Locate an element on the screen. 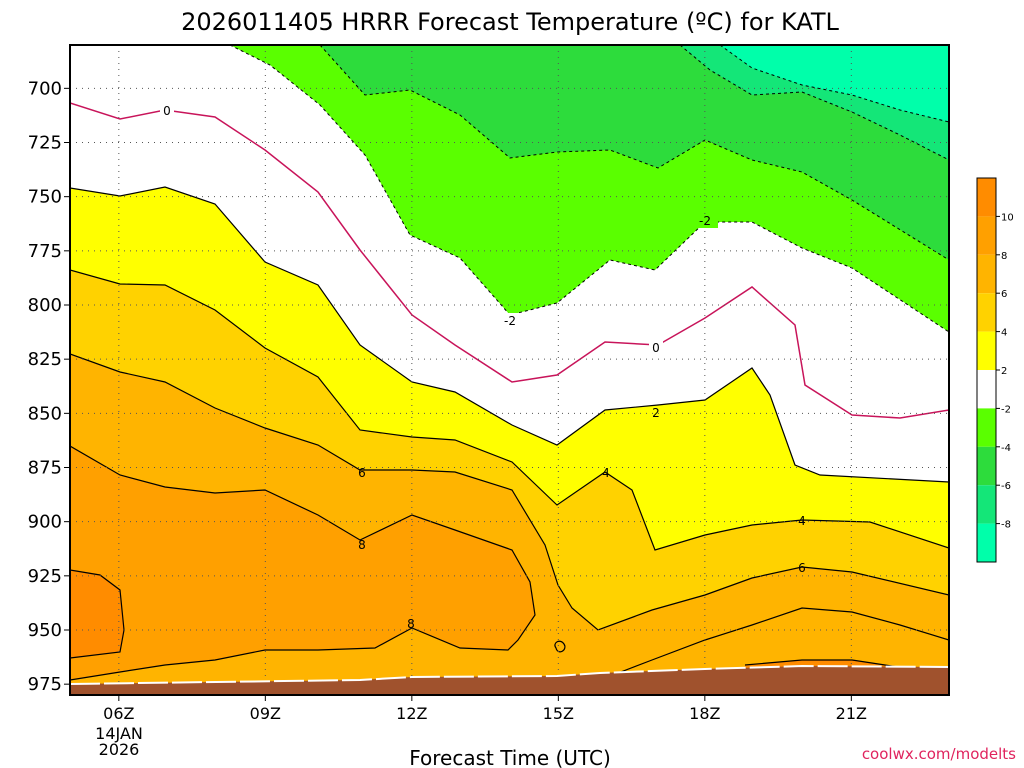 The image size is (1024, 768). colorbar-tick-label: -8 is located at coordinates (1006, 525).